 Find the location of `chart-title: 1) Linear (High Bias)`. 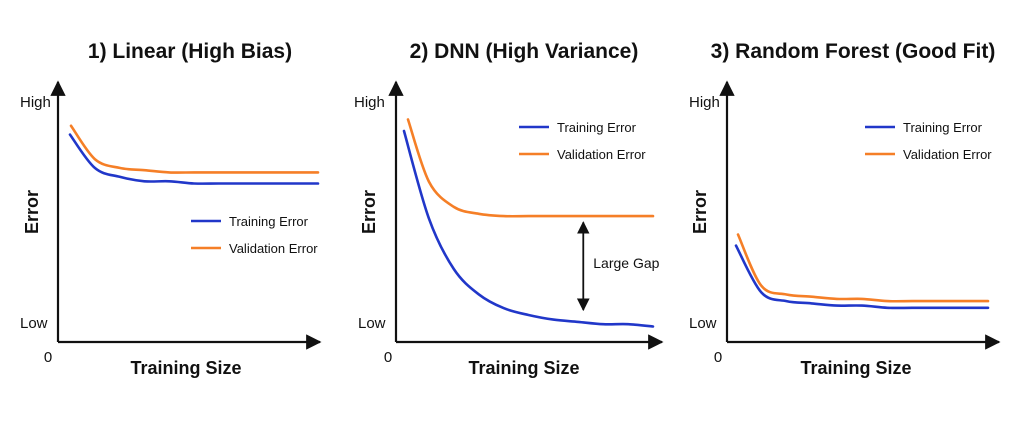

chart-title: 1) Linear (High Bias) is located at coordinates (190, 51).